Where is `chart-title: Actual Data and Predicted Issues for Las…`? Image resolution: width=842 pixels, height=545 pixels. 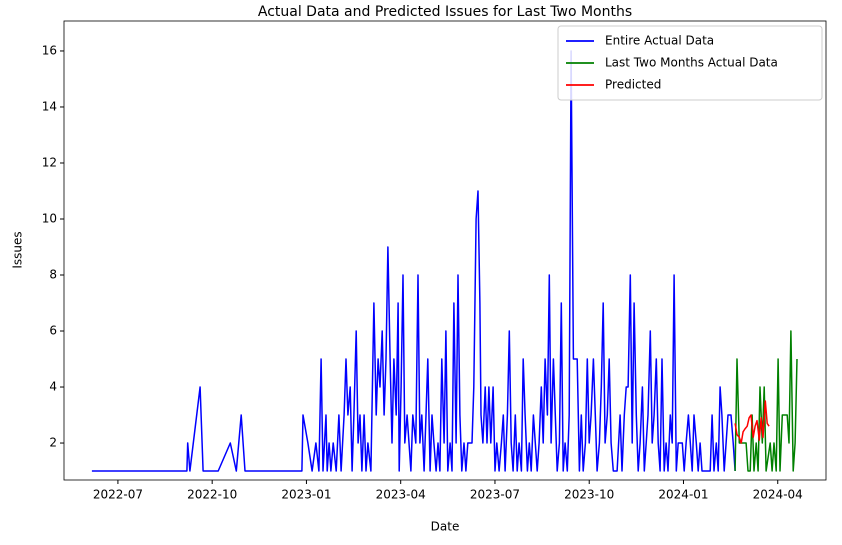 chart-title: Actual Data and Predicted Issues for Las… is located at coordinates (445, 12).